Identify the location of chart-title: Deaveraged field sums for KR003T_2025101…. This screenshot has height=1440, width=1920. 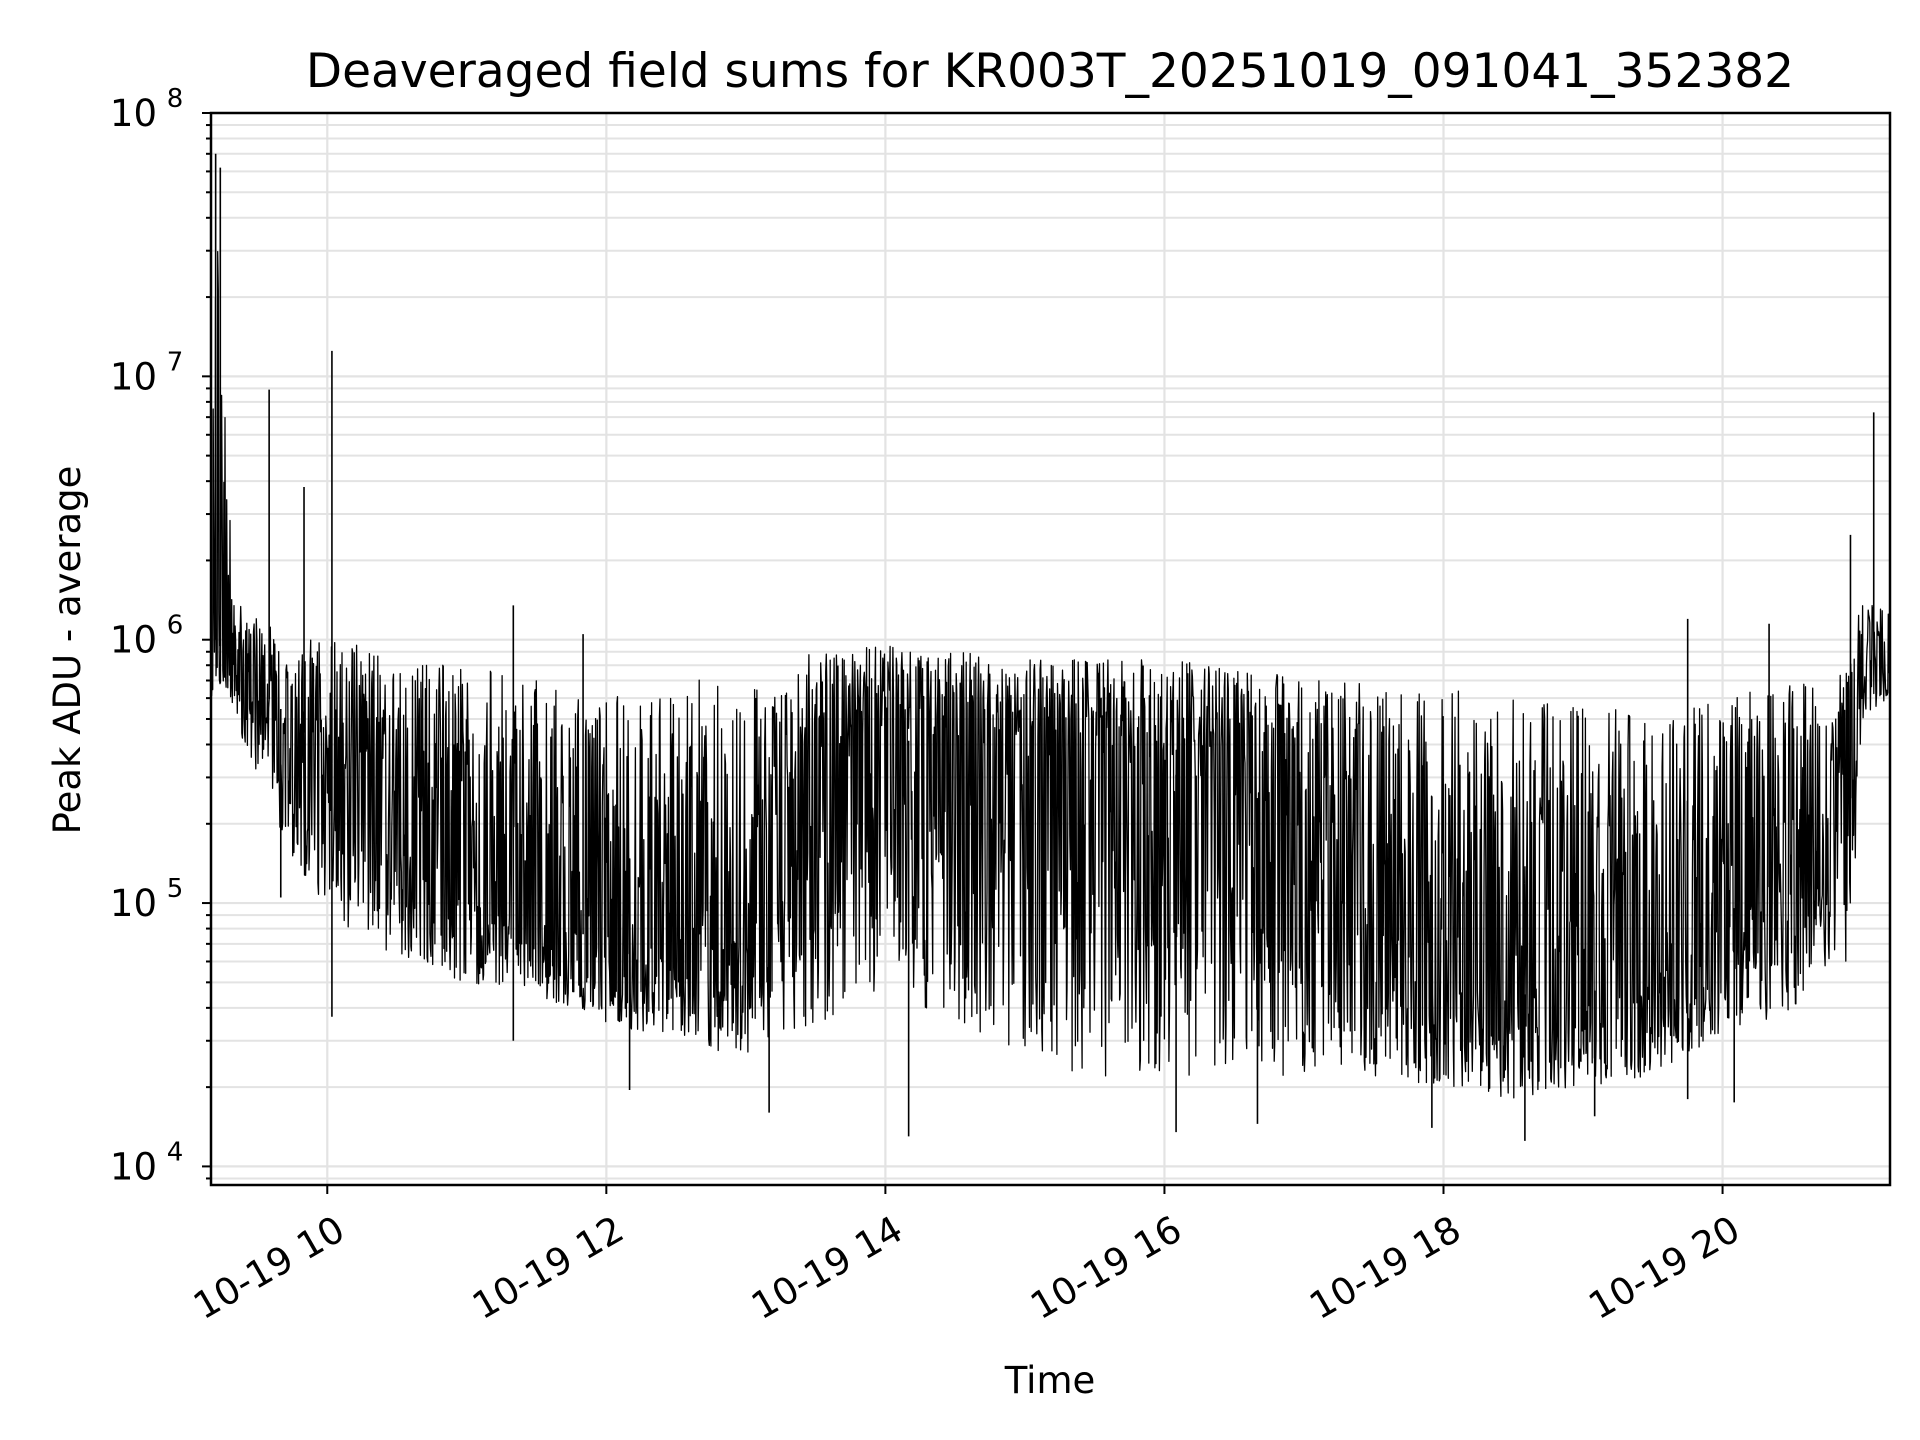
(1050, 71).